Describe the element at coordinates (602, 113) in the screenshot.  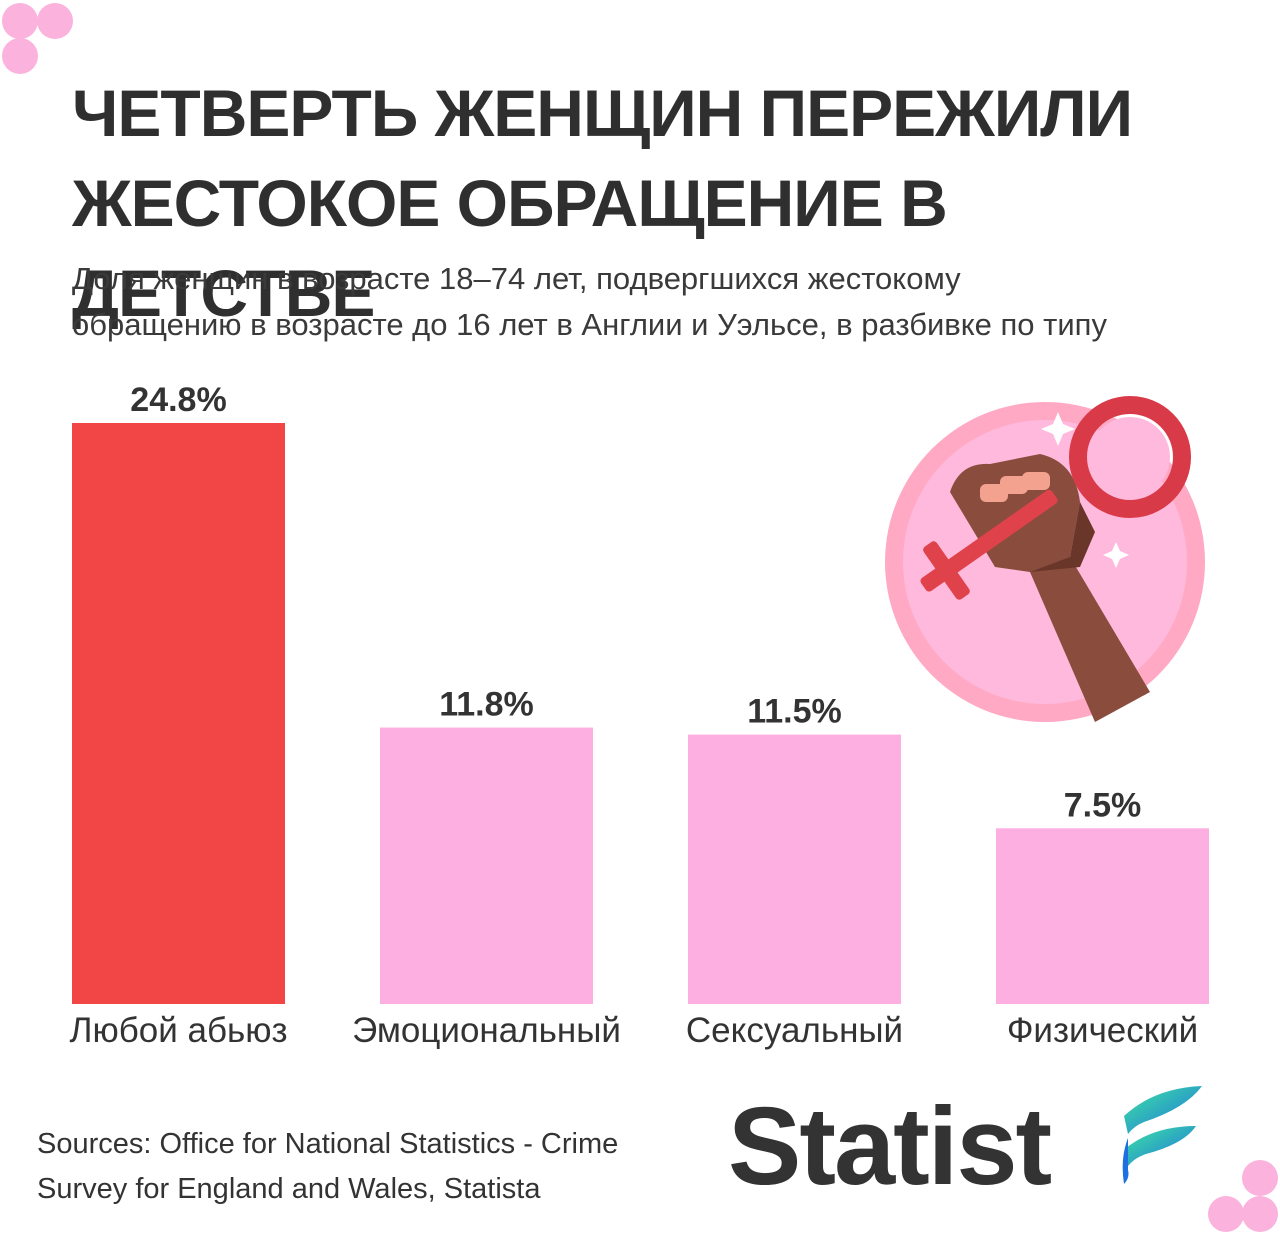
I see `title-line: ЧЕТВЕРТЬ ЖЕНЩИН ПЕРЕЖИЛИ` at that location.